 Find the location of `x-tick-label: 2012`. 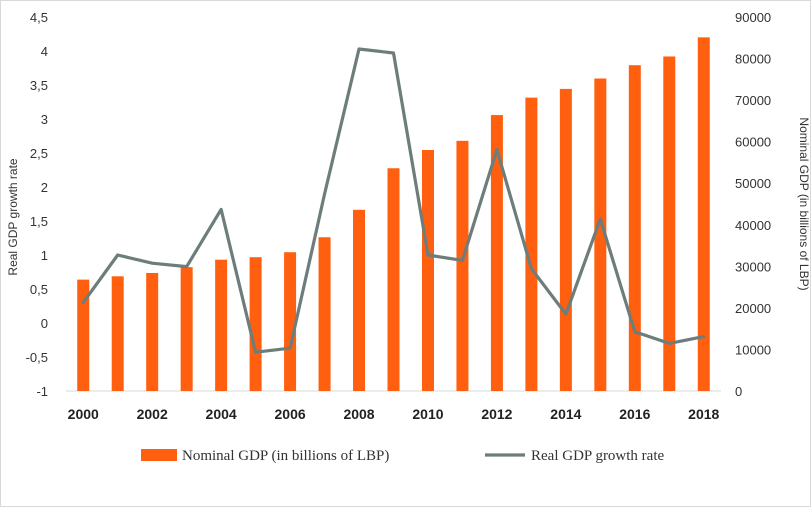

x-tick-label: 2012 is located at coordinates (496, 414).